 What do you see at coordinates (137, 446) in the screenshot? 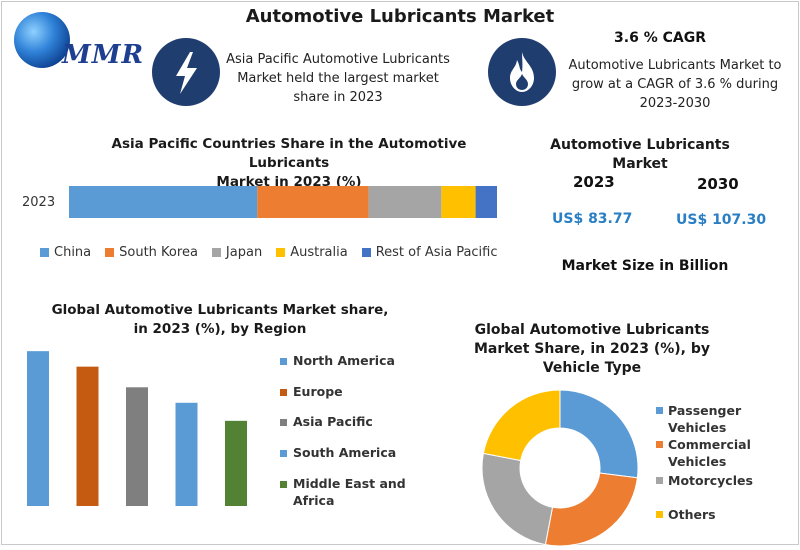
I see `region-bar-asia-pacific` at bounding box center [137, 446].